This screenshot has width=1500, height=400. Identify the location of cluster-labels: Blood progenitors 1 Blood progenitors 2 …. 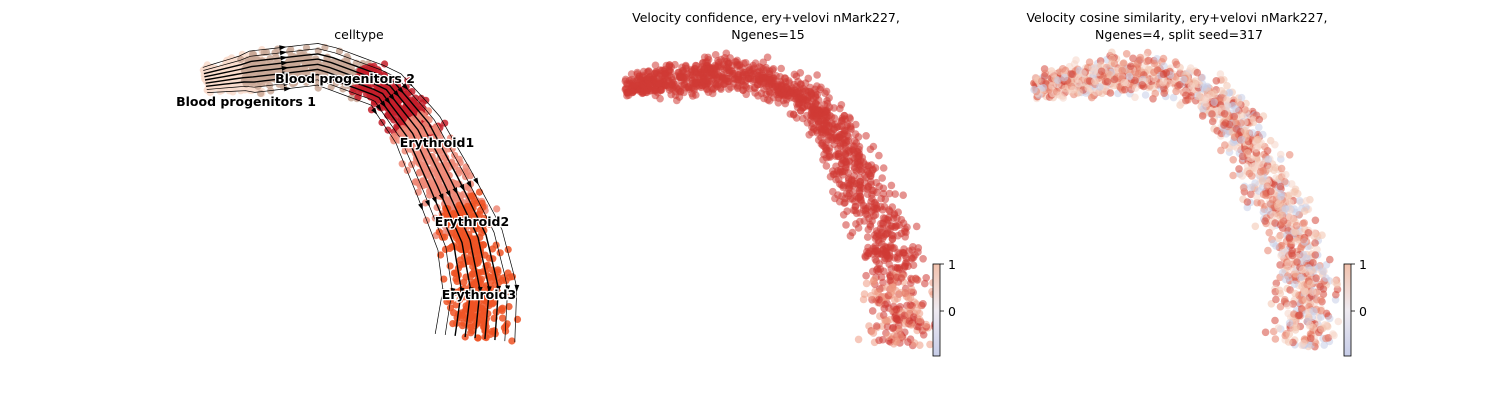
(346, 187).